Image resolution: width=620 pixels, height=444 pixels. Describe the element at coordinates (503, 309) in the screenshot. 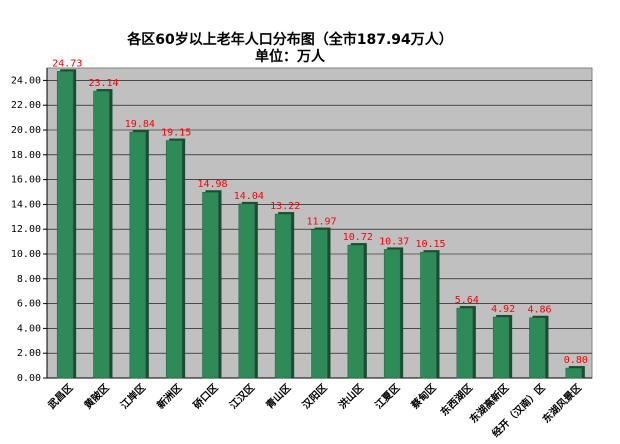

I see `value-label: 4.92` at that location.